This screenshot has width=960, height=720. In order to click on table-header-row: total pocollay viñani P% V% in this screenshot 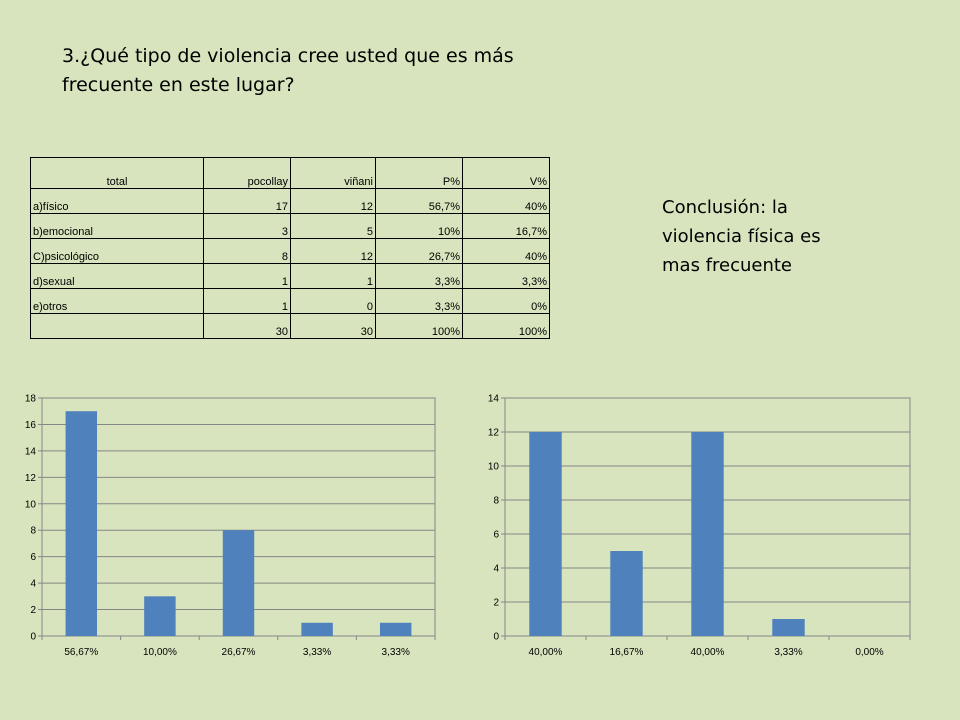, I will do `click(290, 173)`.